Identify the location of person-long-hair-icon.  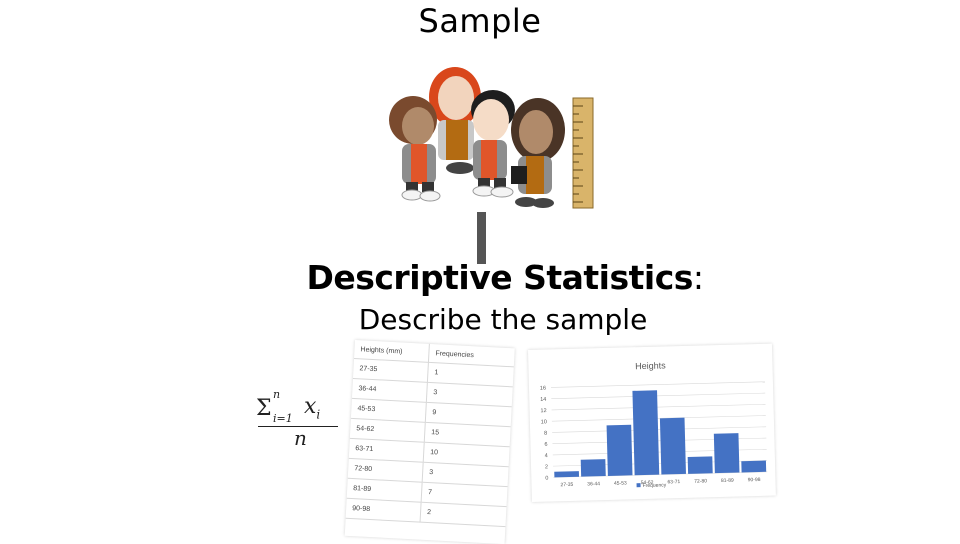
(538, 153).